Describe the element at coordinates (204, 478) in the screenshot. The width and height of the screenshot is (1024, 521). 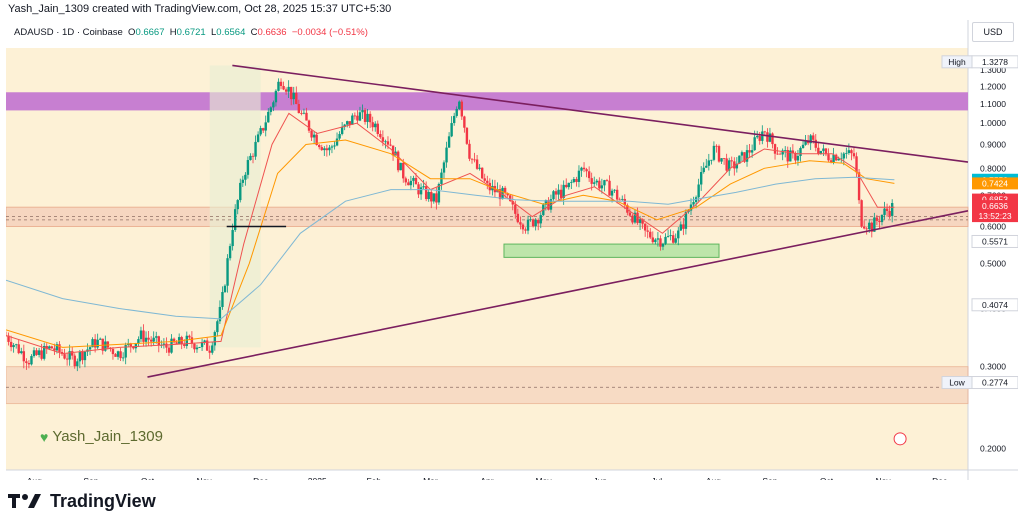
I see `x-tick-label-3: Nov` at that location.